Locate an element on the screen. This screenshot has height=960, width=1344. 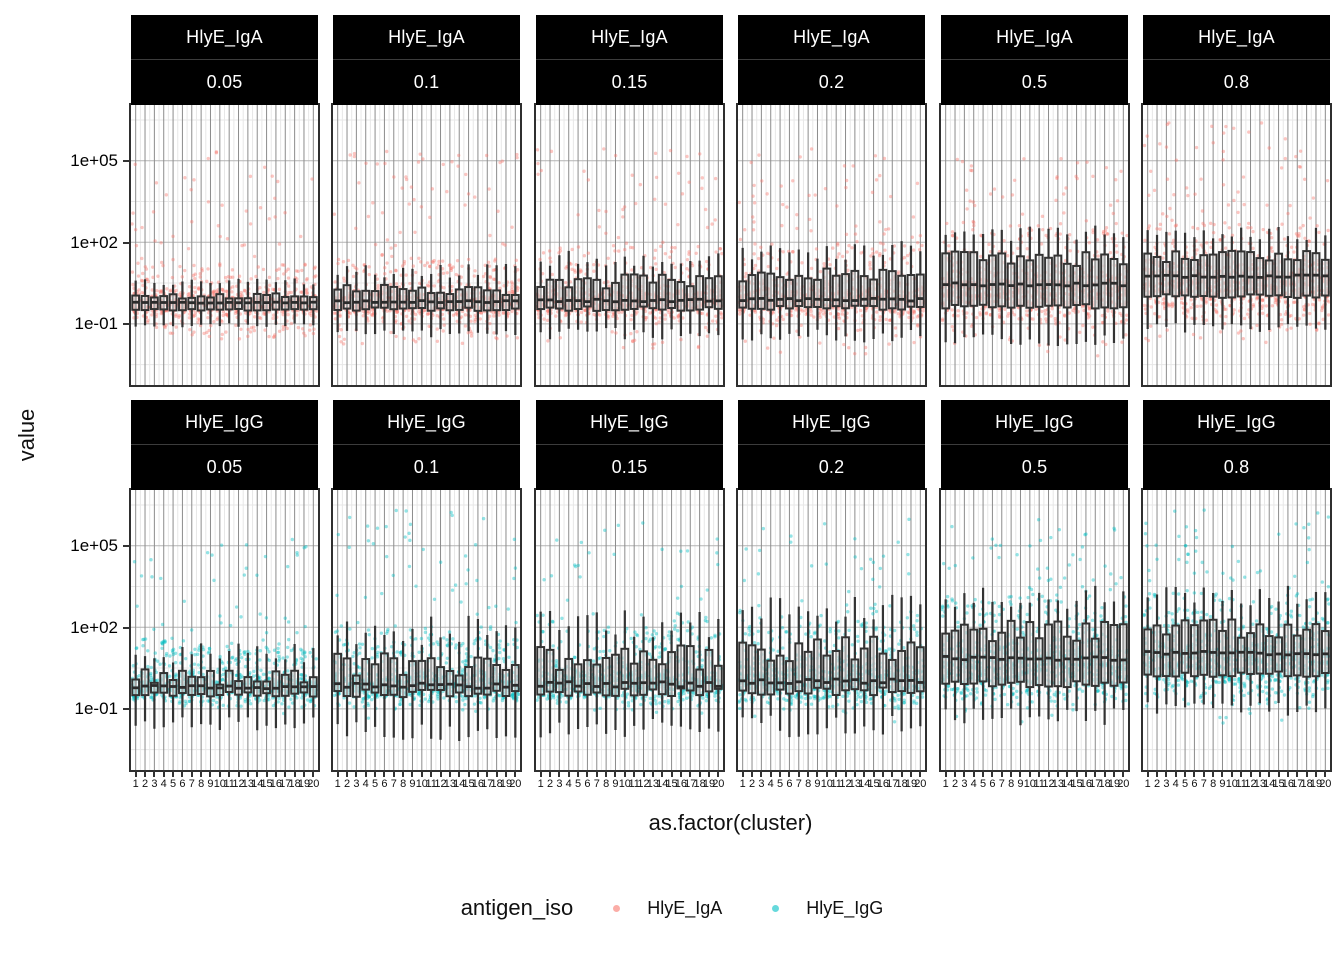
facet-strip-threshold: 0.8 is located at coordinates (1236, 467).